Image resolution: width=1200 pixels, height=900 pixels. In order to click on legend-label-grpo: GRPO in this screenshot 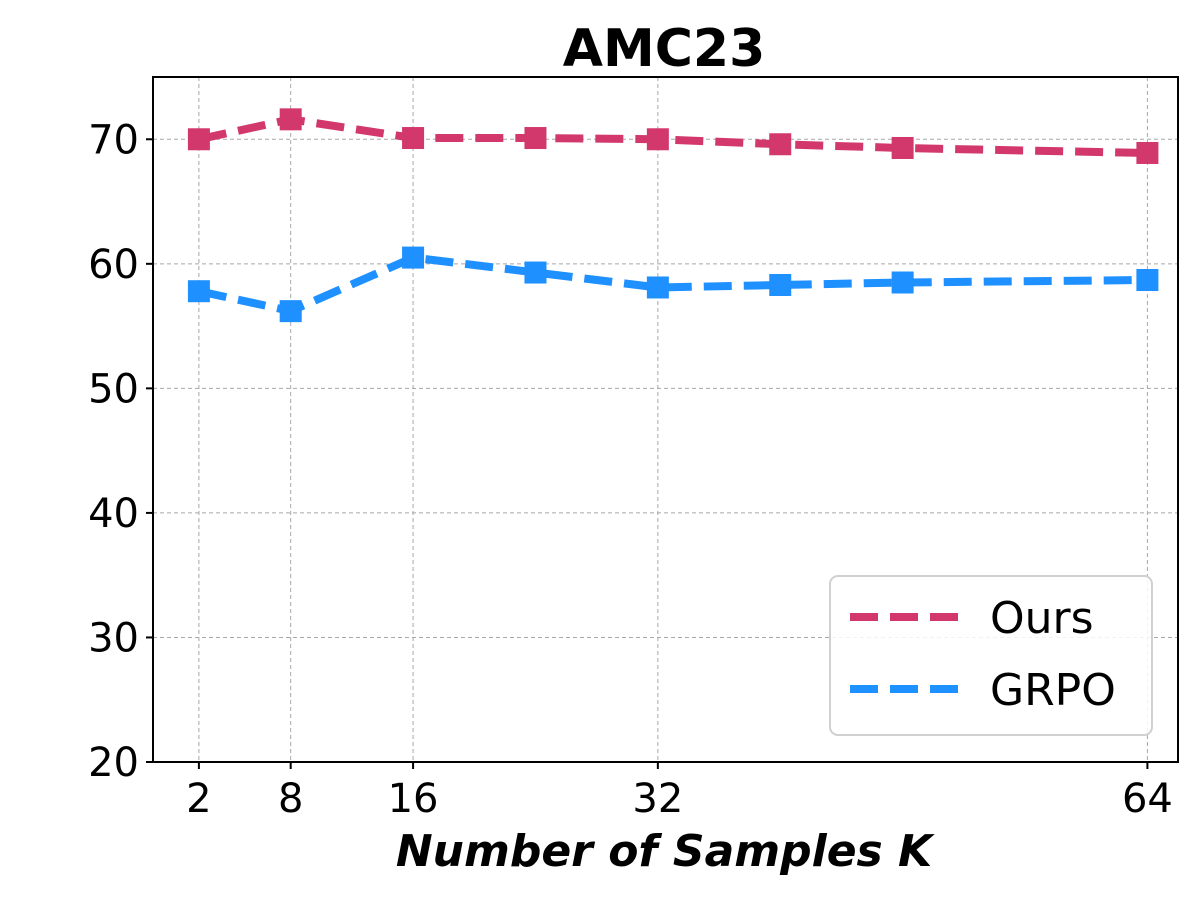, I will do `click(1053, 690)`.